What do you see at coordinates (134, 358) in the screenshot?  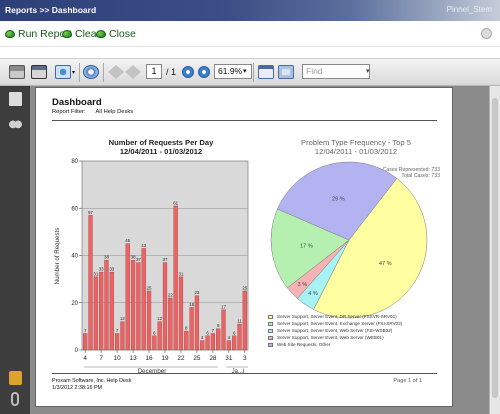 I see `x-tick-label: 13` at bounding box center [134, 358].